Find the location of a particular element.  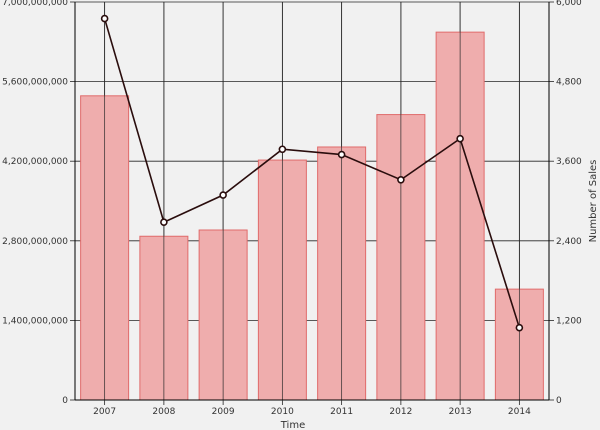

y2-axis-title: Number of Sales is located at coordinates (593, 201).